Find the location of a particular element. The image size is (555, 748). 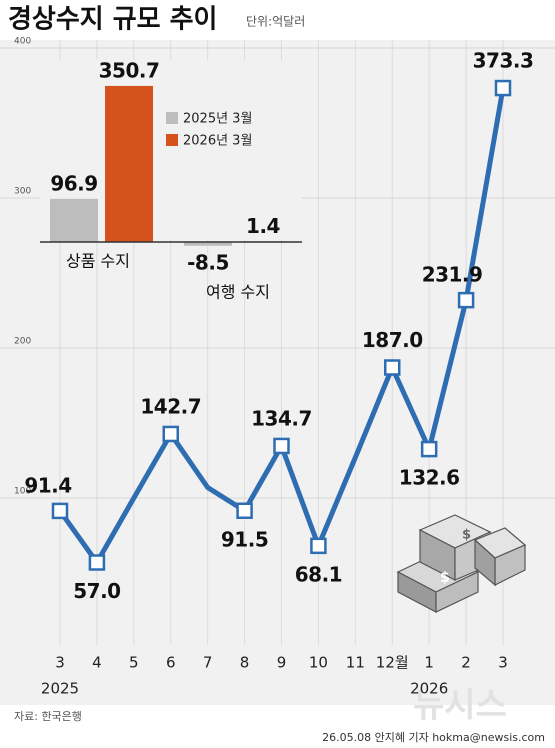

data-label: 91.4 is located at coordinates (47, 485).